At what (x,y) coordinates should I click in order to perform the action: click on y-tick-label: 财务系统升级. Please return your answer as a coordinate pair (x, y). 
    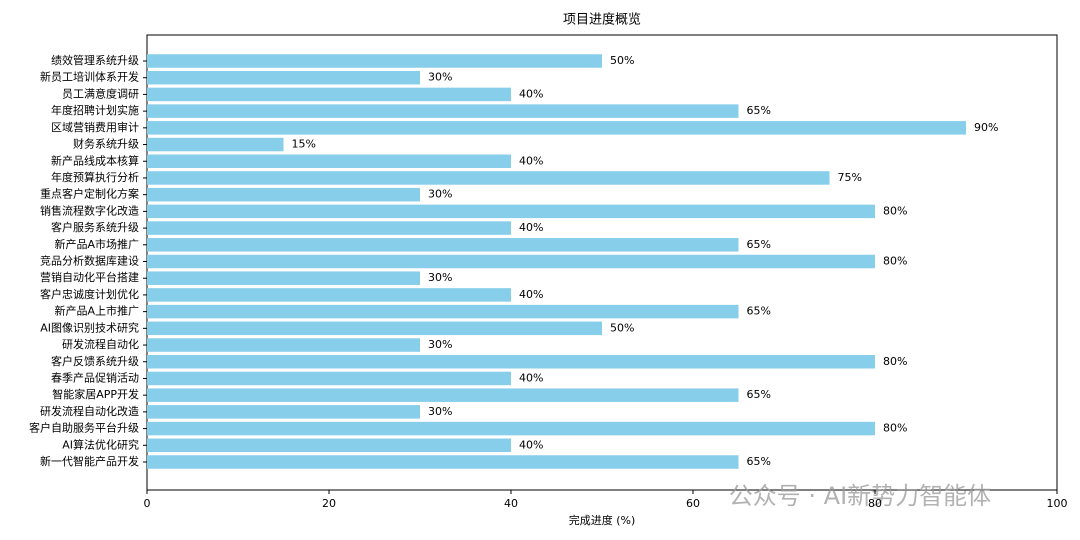
    Looking at the image, I should click on (106, 144).